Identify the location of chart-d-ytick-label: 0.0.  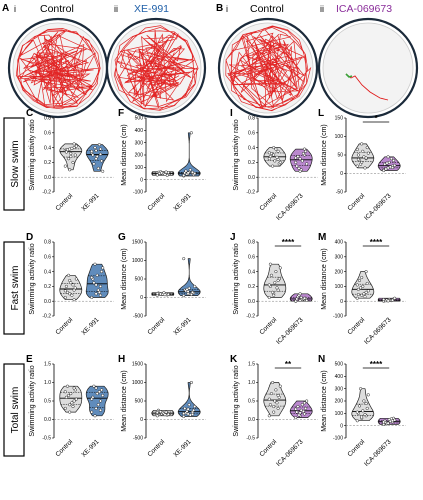
(47, 302).